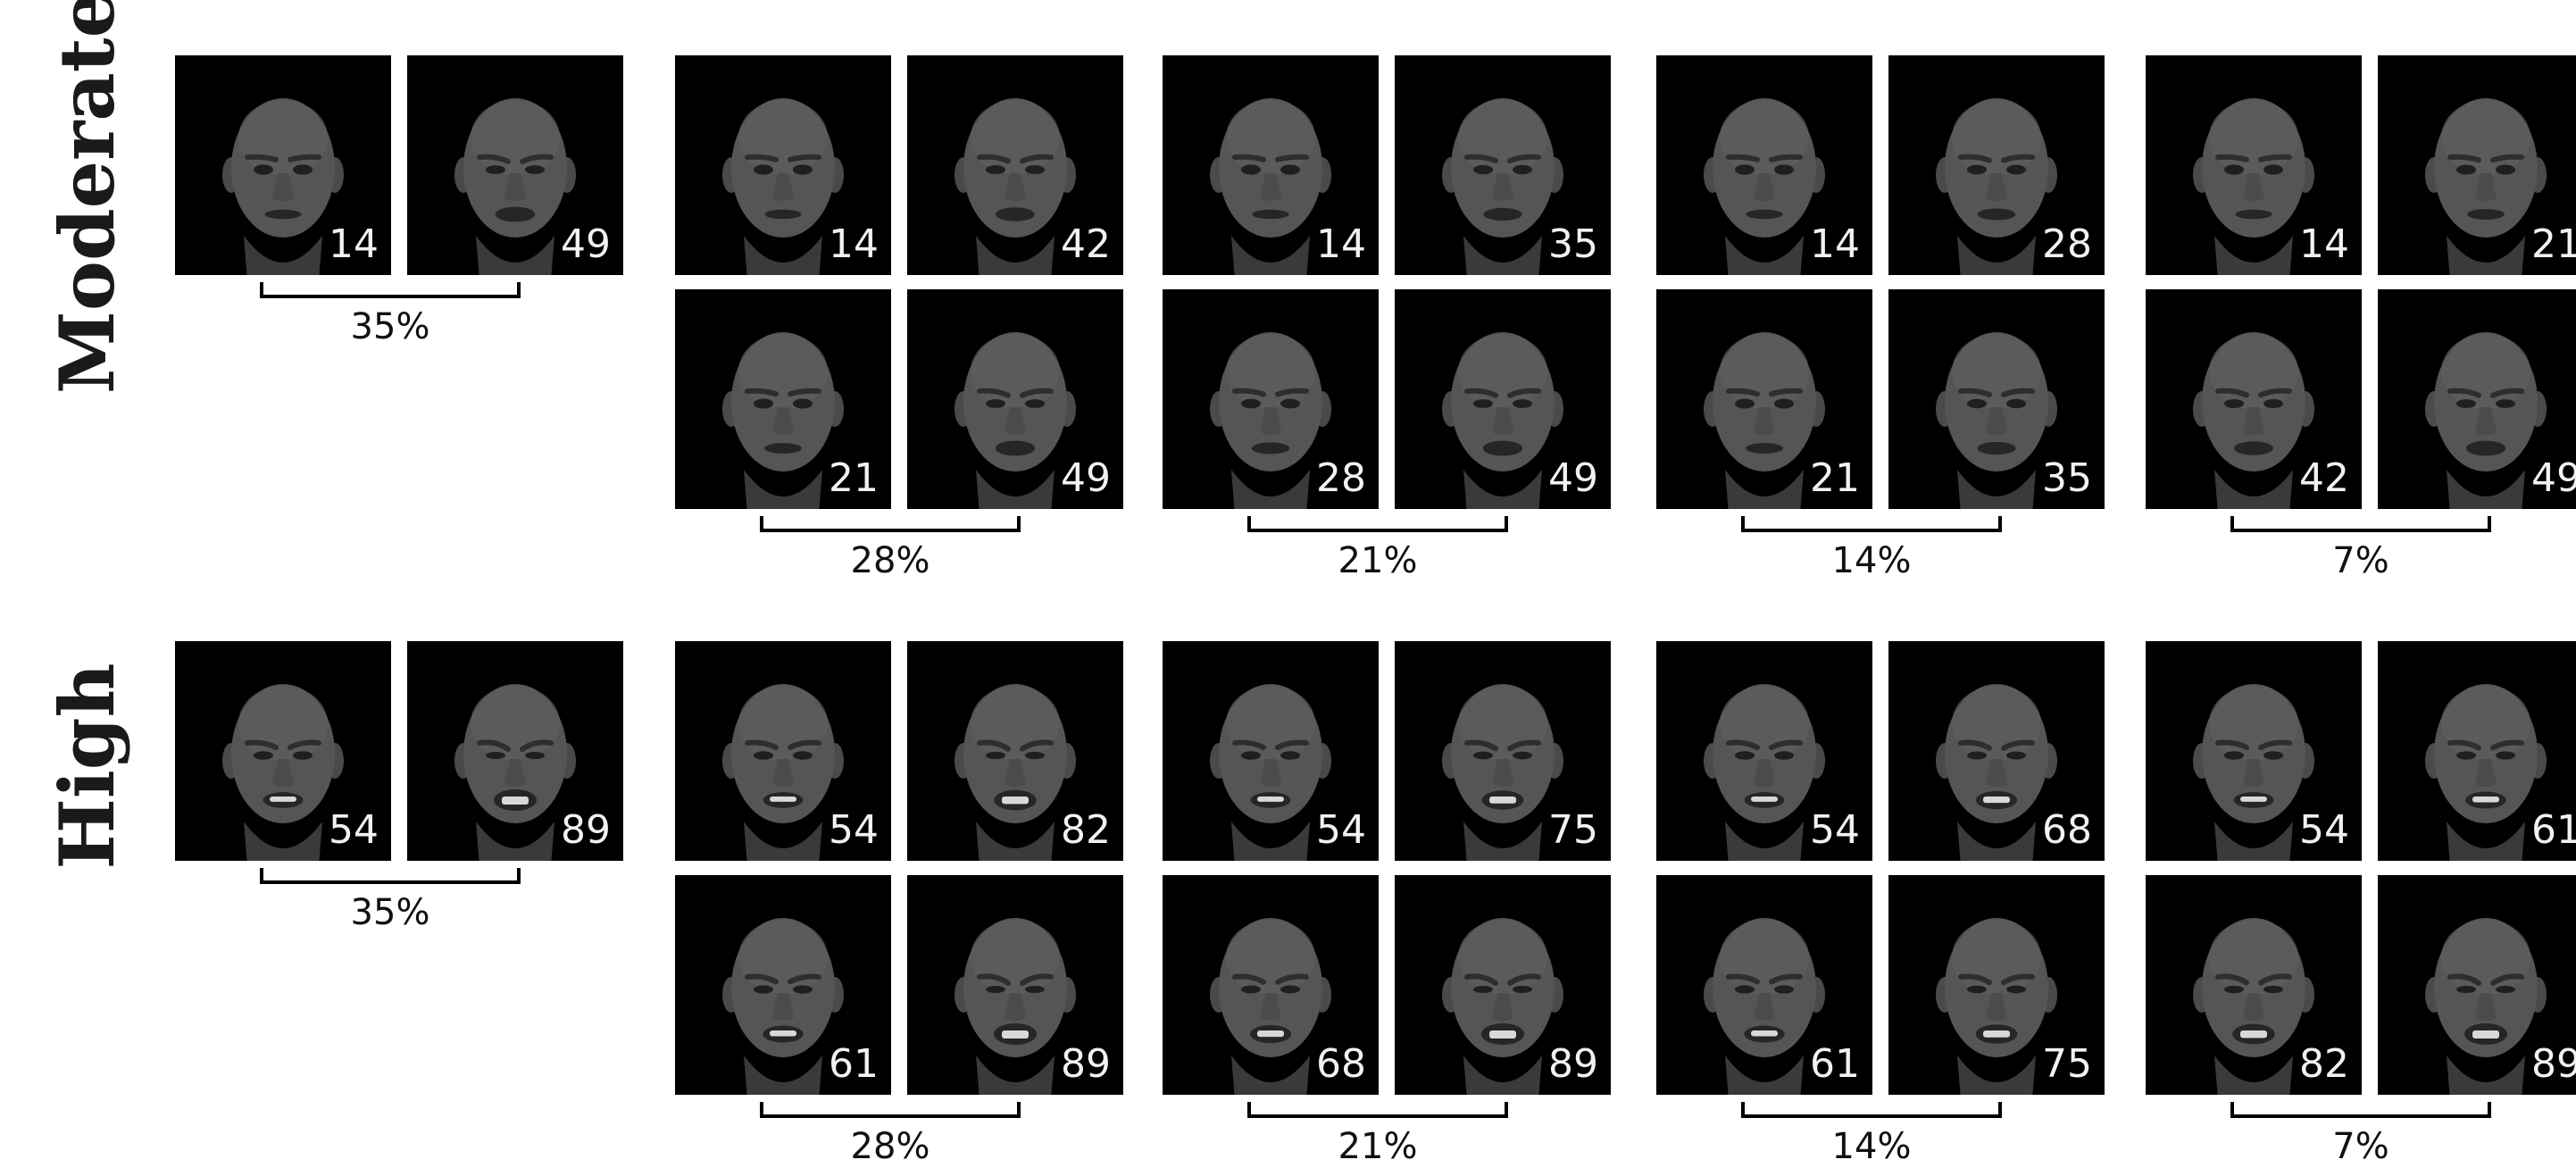 The width and height of the screenshot is (2576, 1168). I want to click on difference-percent-label: 14%, so click(1871, 560).